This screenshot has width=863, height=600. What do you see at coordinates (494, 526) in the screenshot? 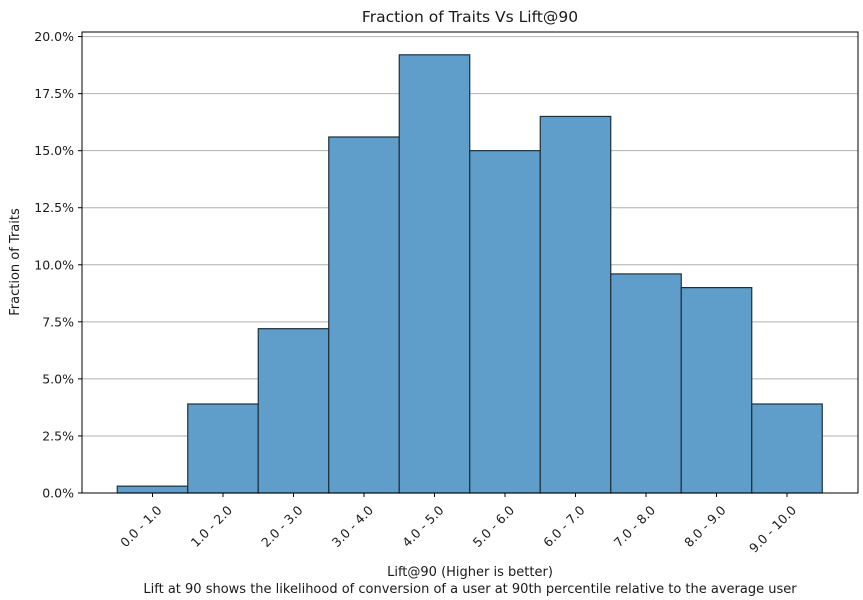
I see `x-tick-label: 5.0 - 6.0` at bounding box center [494, 526].